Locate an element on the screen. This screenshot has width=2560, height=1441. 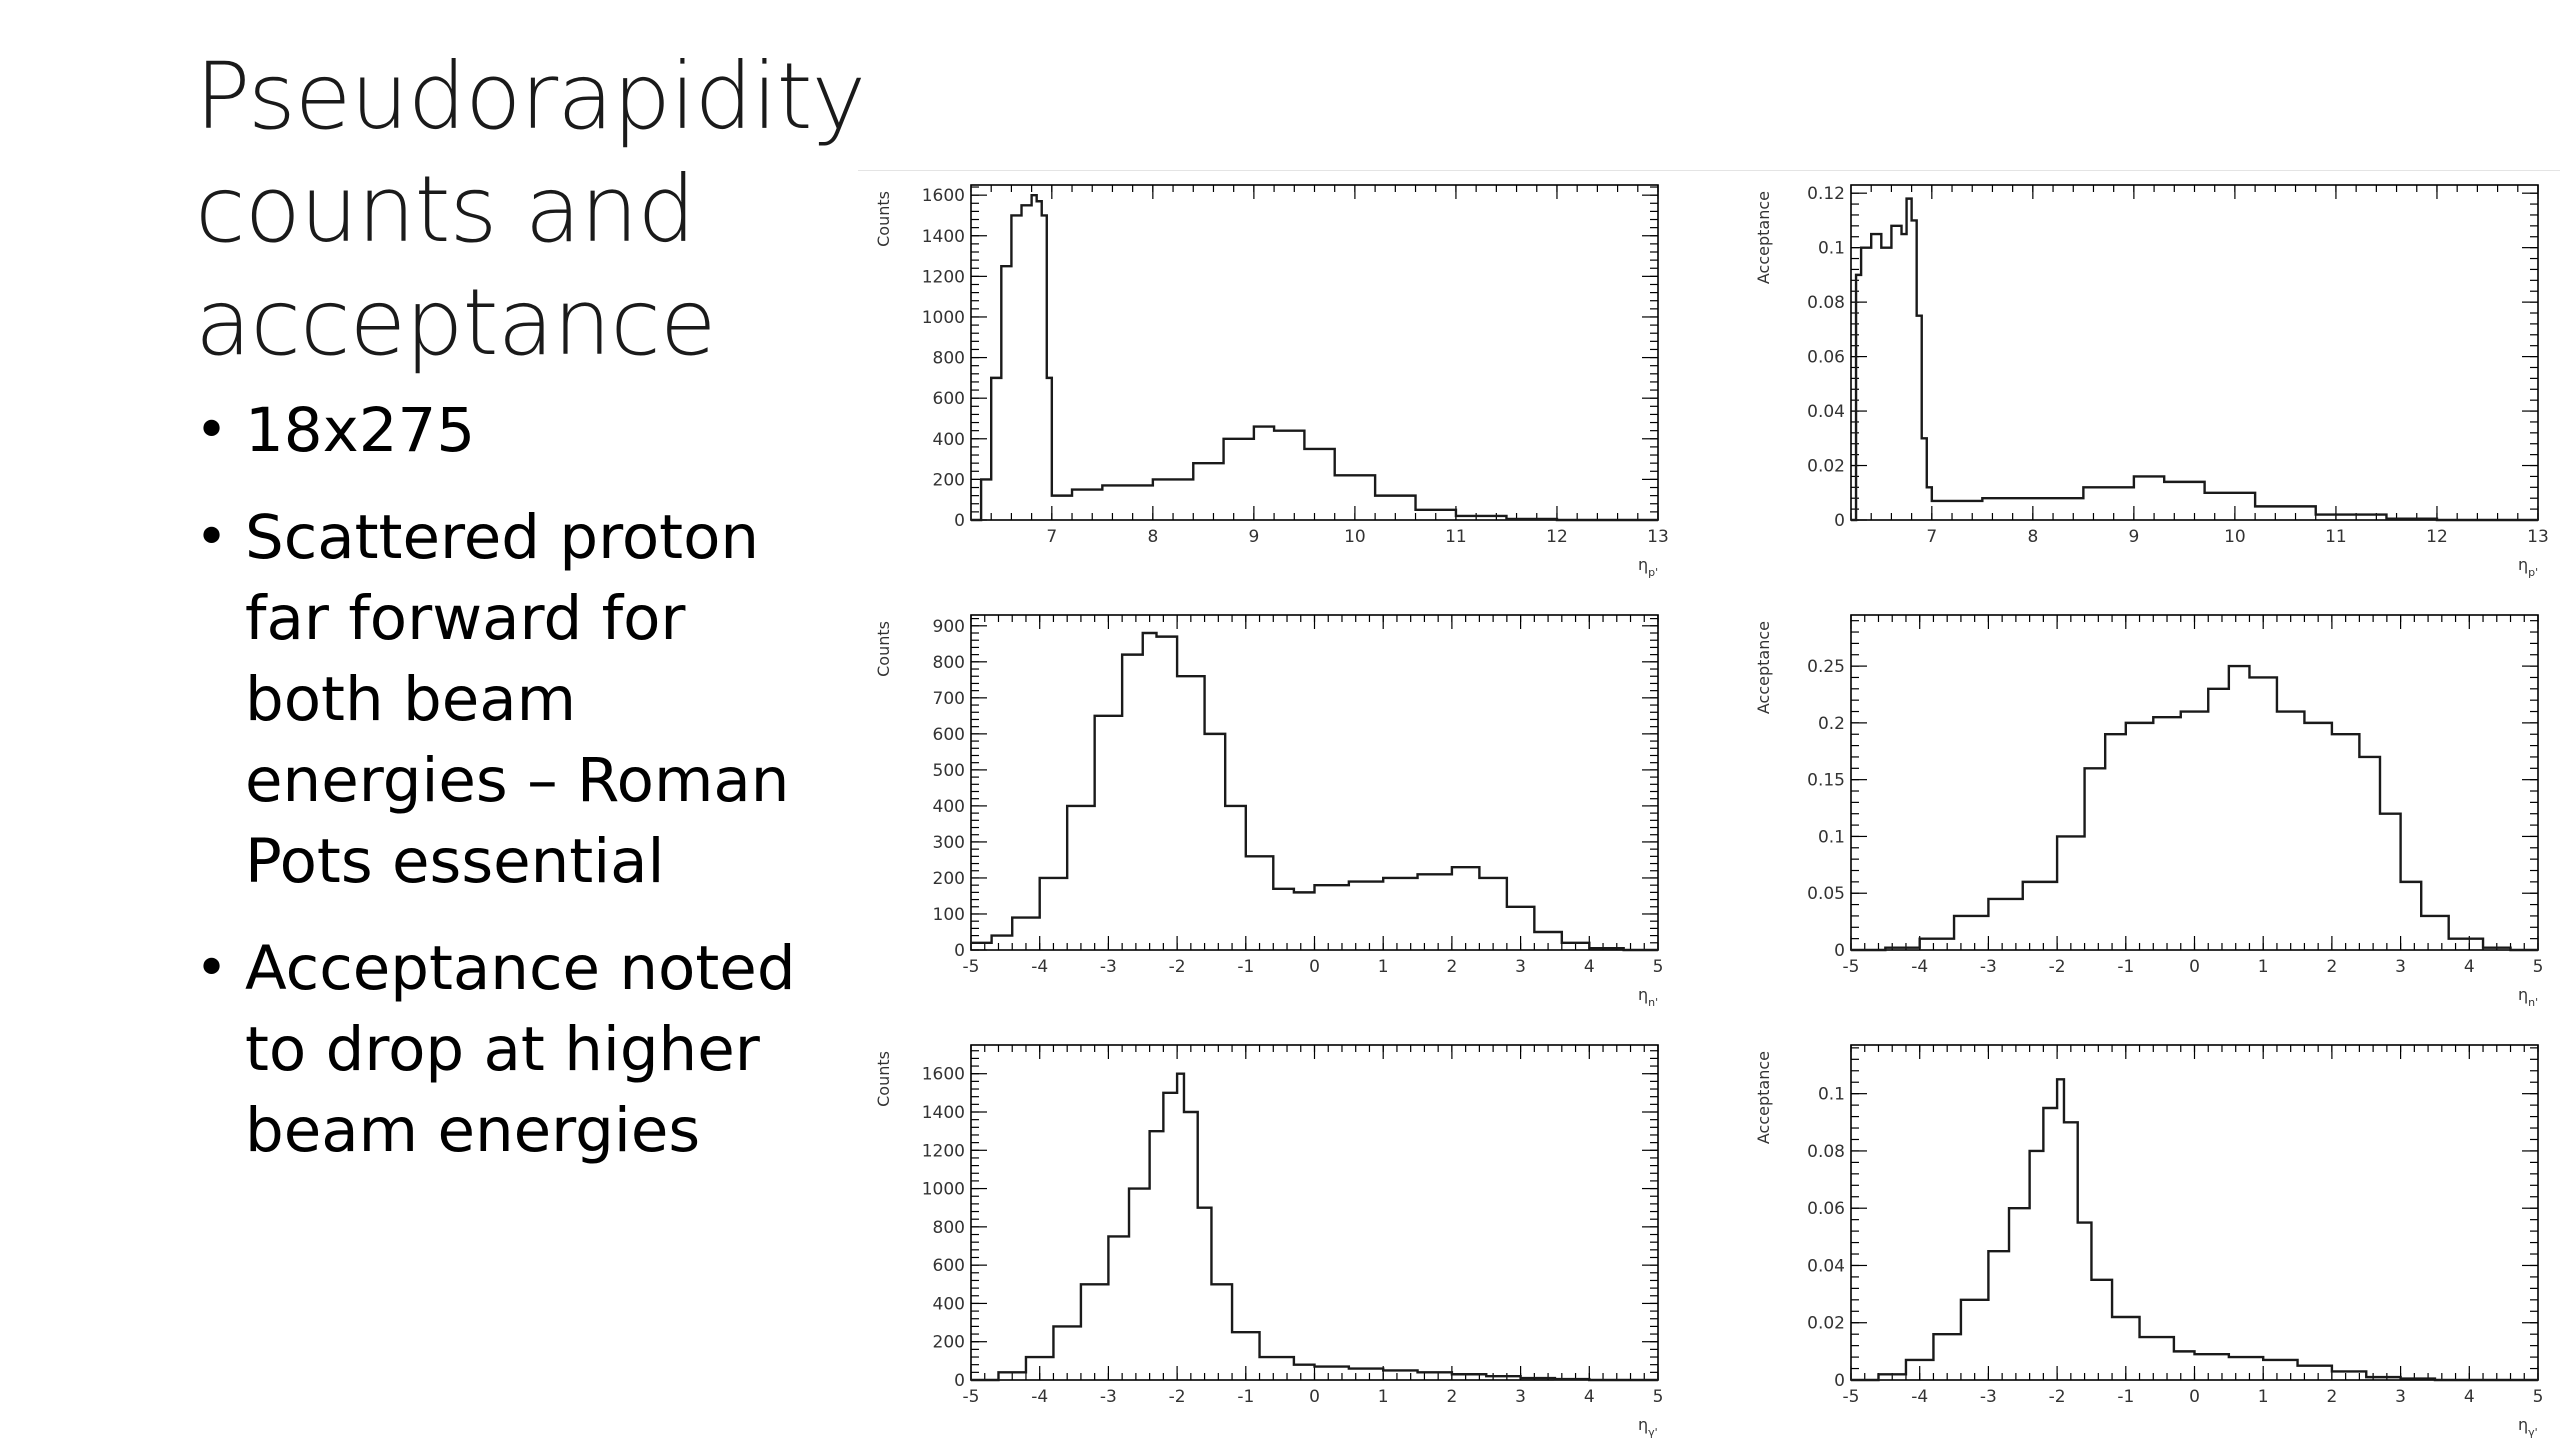
y-tick-label: 700 is located at coordinates (949, 699).